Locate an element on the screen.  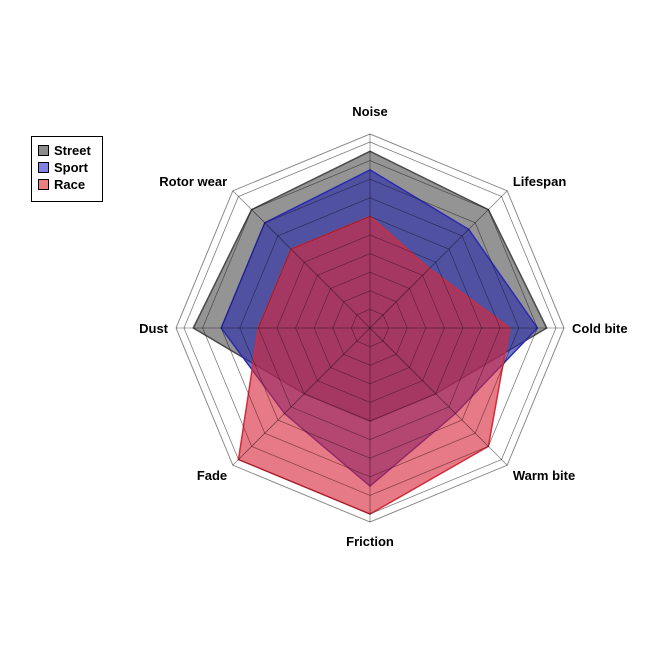
spoke-rotor-wear is located at coordinates (301, 259).